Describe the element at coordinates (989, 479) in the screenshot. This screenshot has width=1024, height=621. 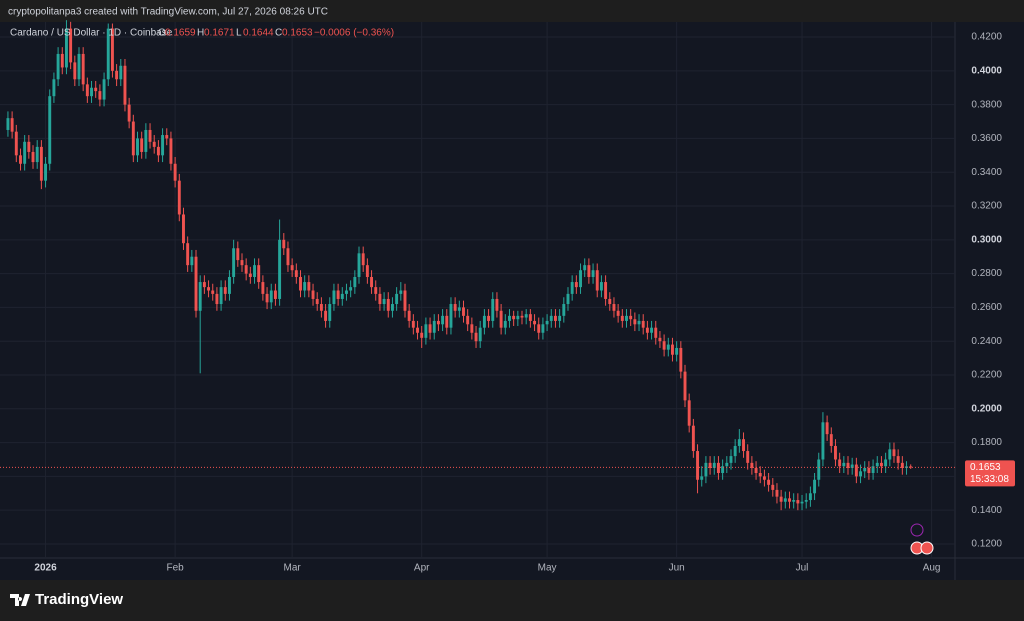
I see `countdown-label: 15:33:08` at that location.